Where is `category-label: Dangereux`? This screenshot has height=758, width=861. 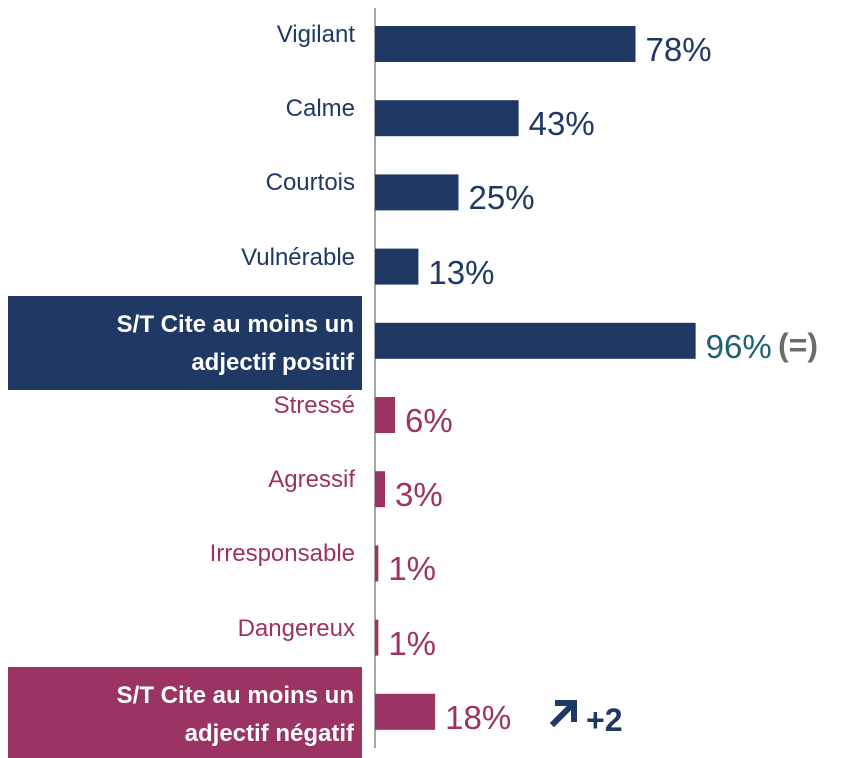 category-label: Dangereux is located at coordinates (296, 628).